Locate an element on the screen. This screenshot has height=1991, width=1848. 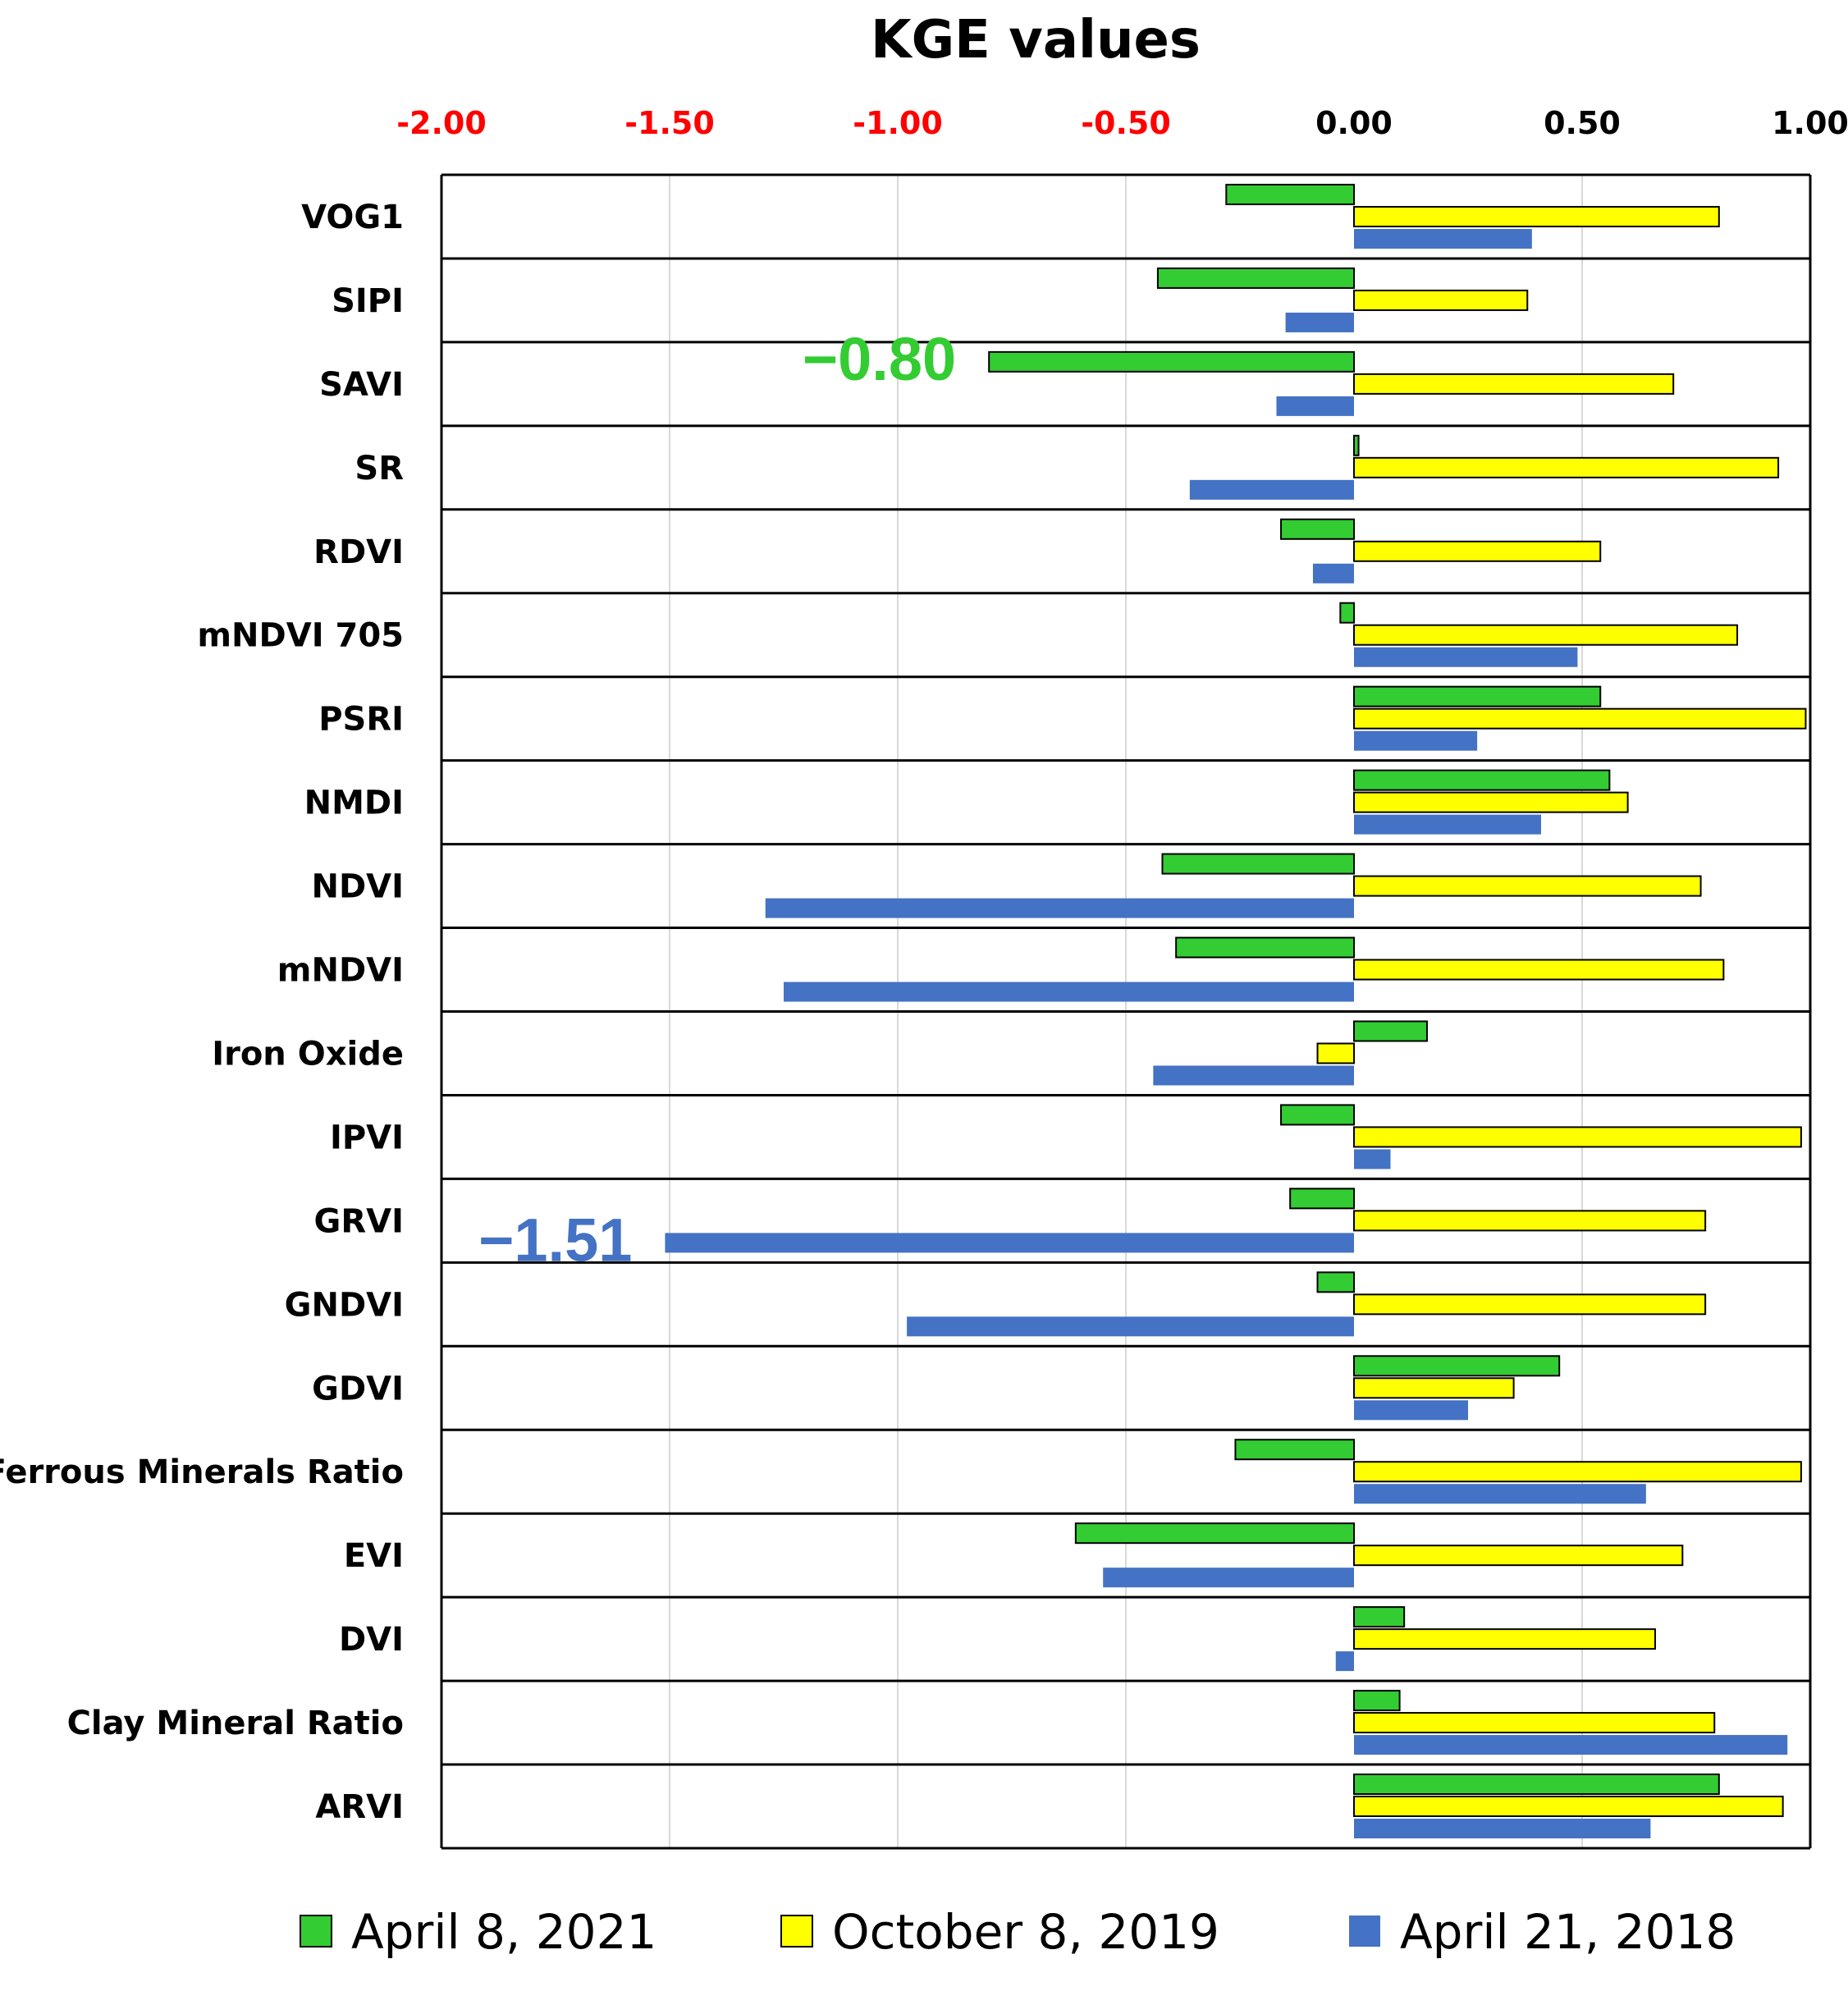
x-axis-ticks: -2.00 -1.50 -1.00 -0.50 0.00 0.50 1.00 is located at coordinates (1122, 123).